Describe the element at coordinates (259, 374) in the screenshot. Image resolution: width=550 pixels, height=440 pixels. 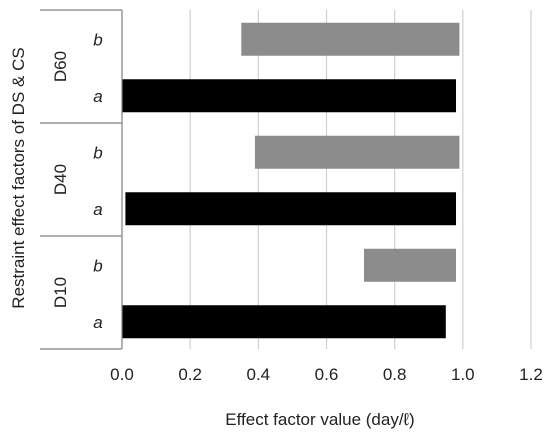
I see `x-tick-label-0.4: 0.4` at that location.